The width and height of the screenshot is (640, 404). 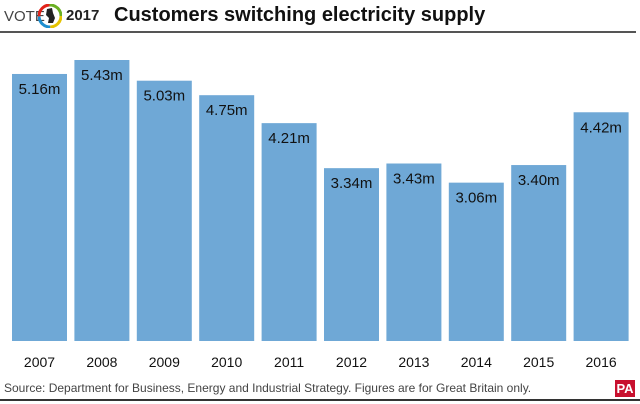 What do you see at coordinates (476, 261) in the screenshot?
I see `bar-2014` at bounding box center [476, 261].